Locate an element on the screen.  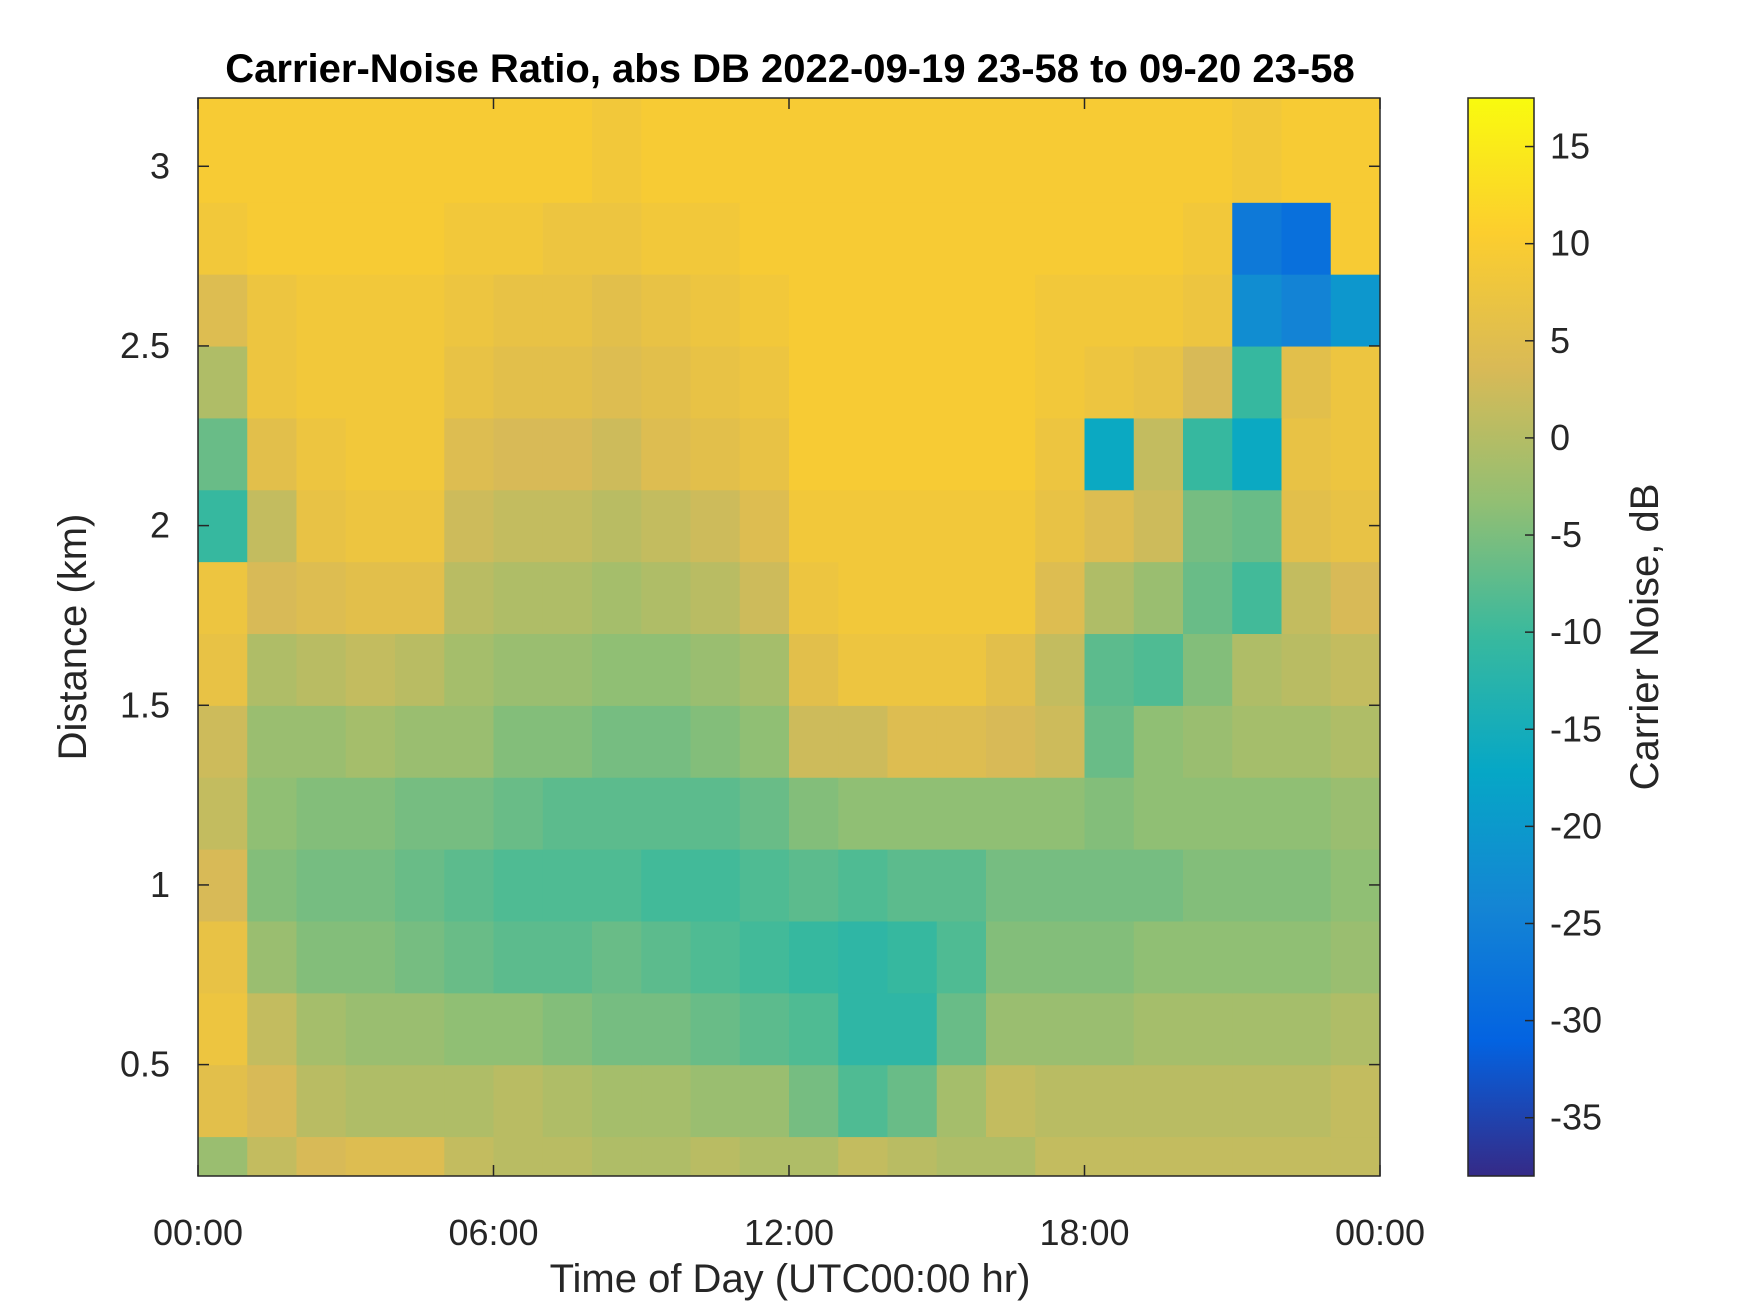
colorbar is located at coordinates (1501, 637).